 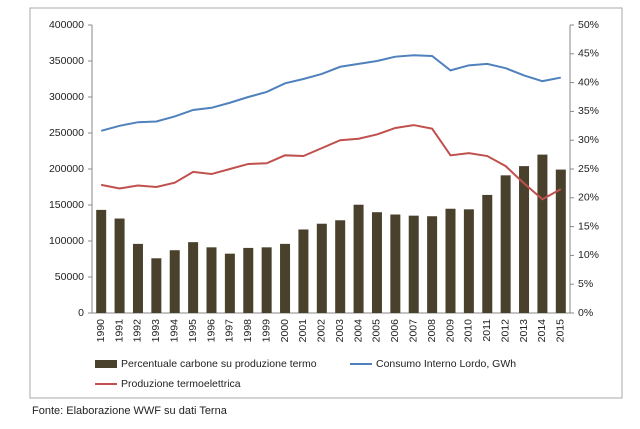 What do you see at coordinates (524, 331) in the screenshot?
I see `x-tick-label: 2013` at bounding box center [524, 331].